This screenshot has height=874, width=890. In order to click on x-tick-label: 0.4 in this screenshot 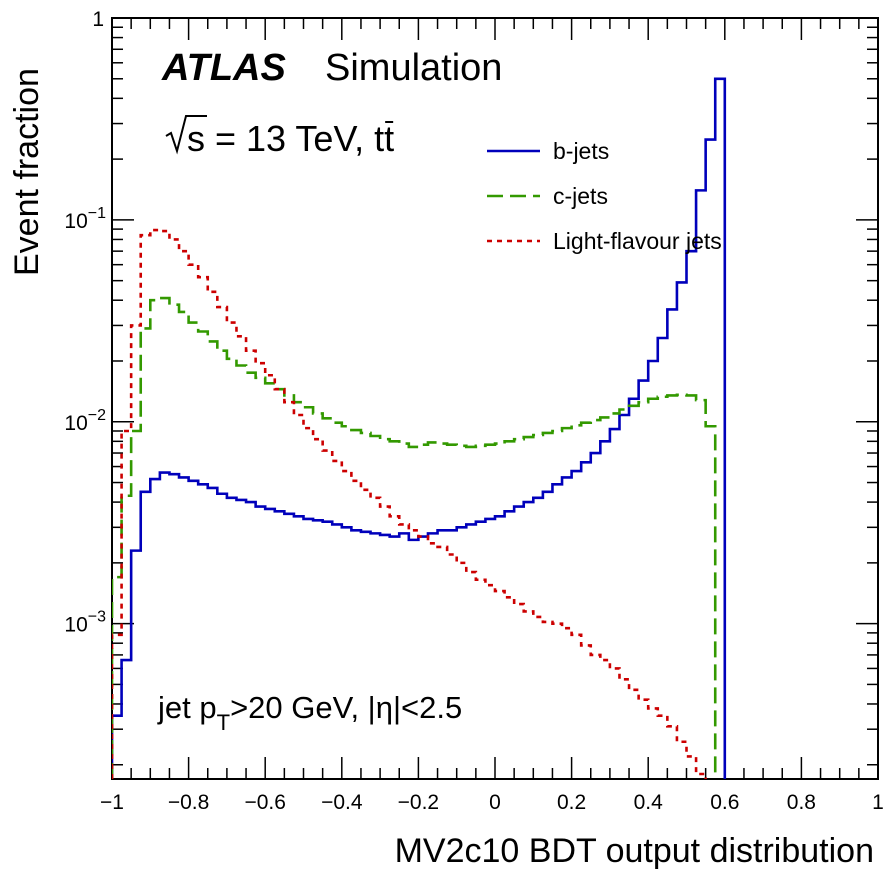, I will do `click(649, 802)`.